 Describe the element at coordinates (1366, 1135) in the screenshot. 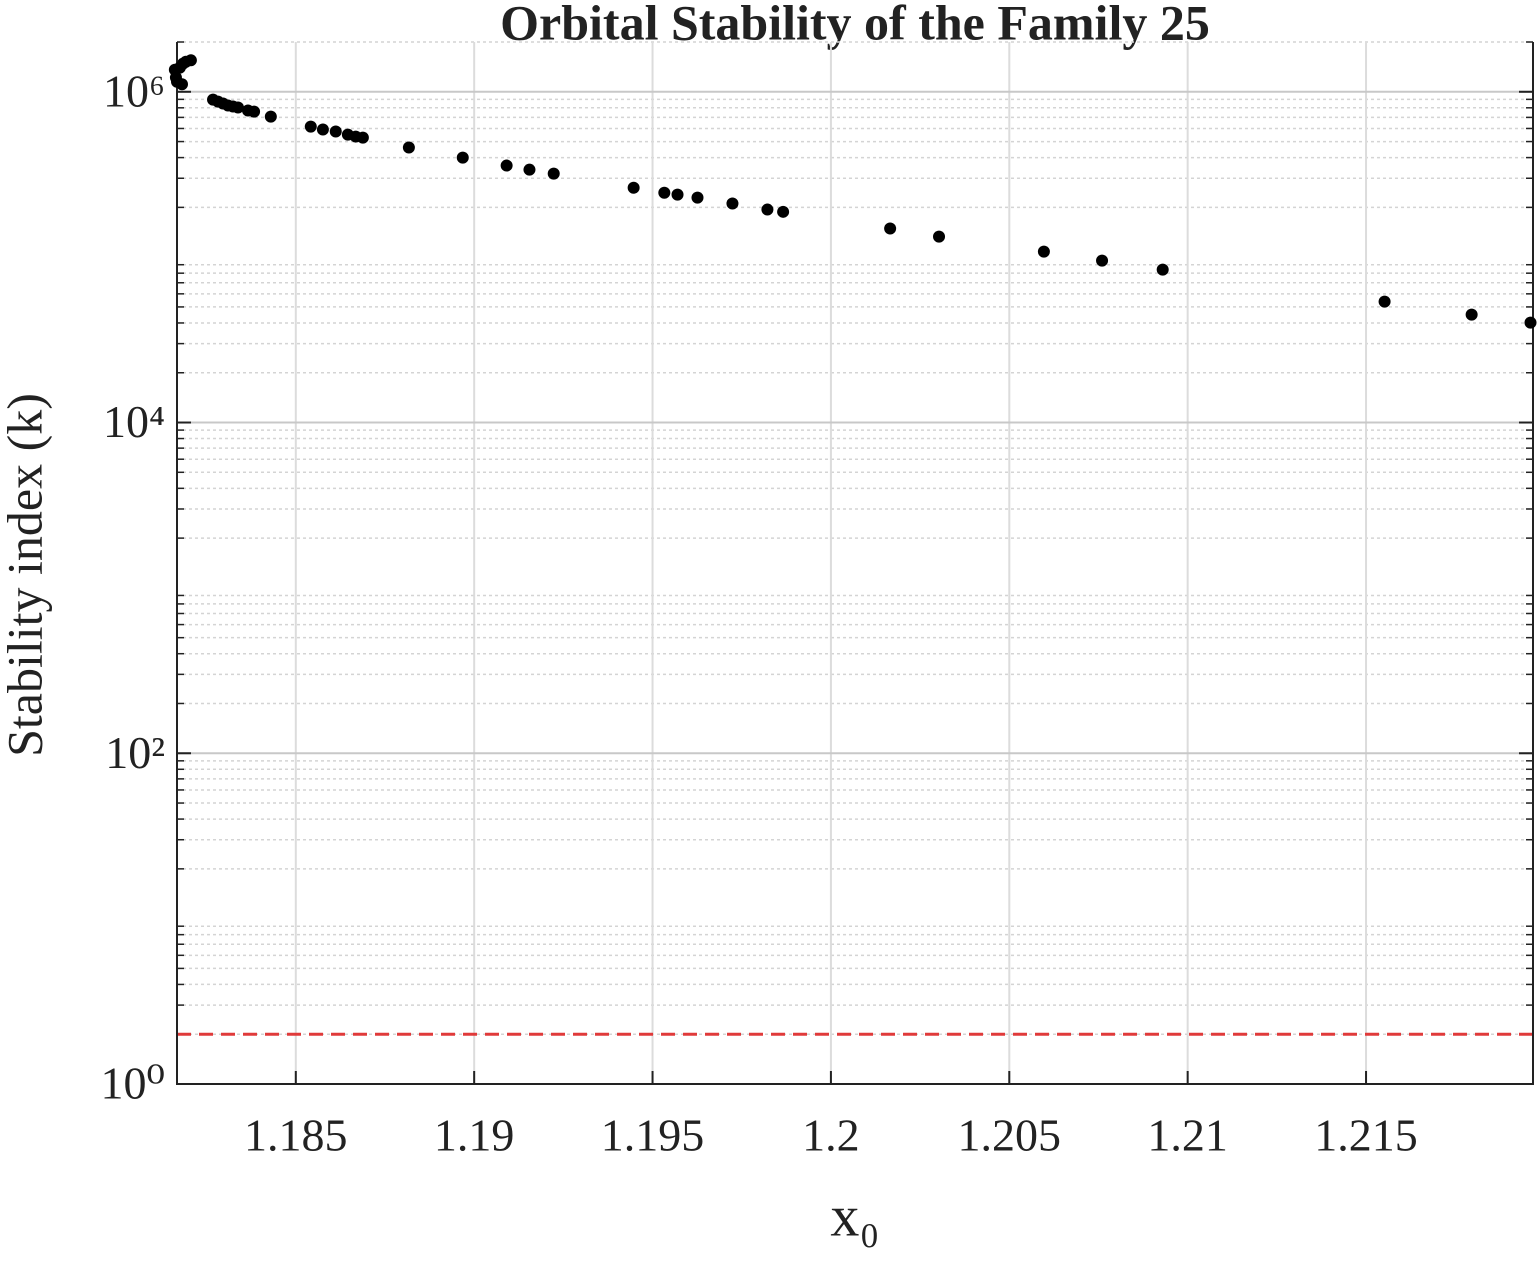

I see `x-tick-label: 1.215` at that location.